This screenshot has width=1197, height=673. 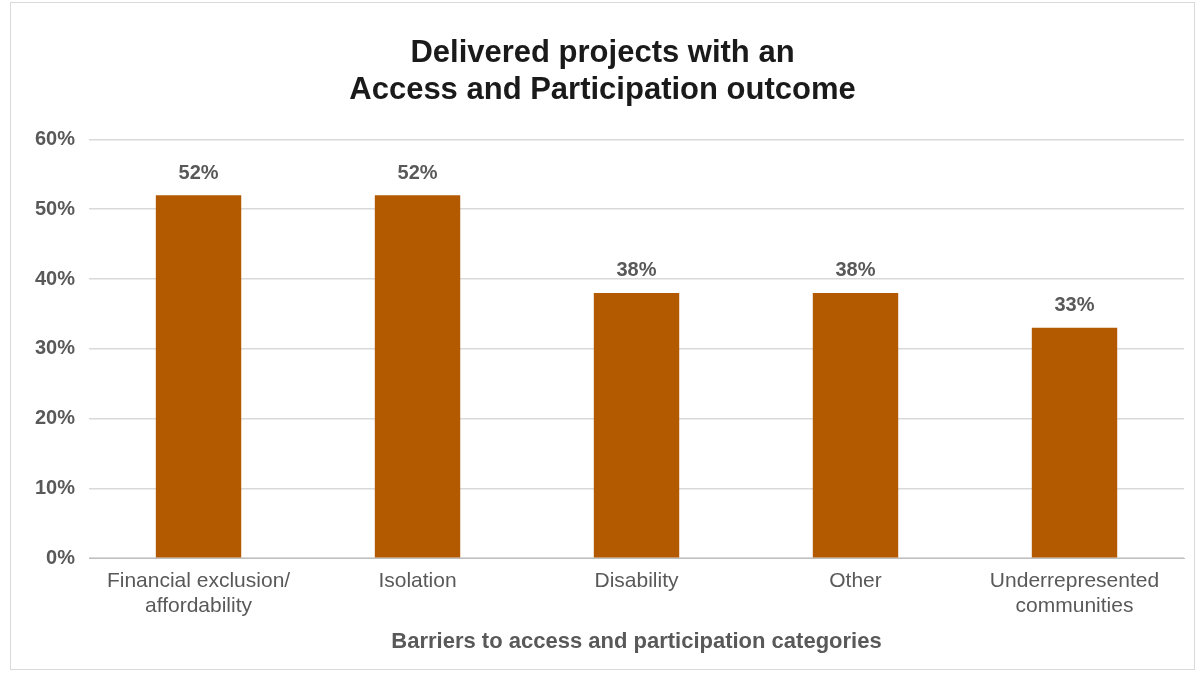 What do you see at coordinates (637, 579) in the screenshot?
I see `x-tick-label: Disability` at bounding box center [637, 579].